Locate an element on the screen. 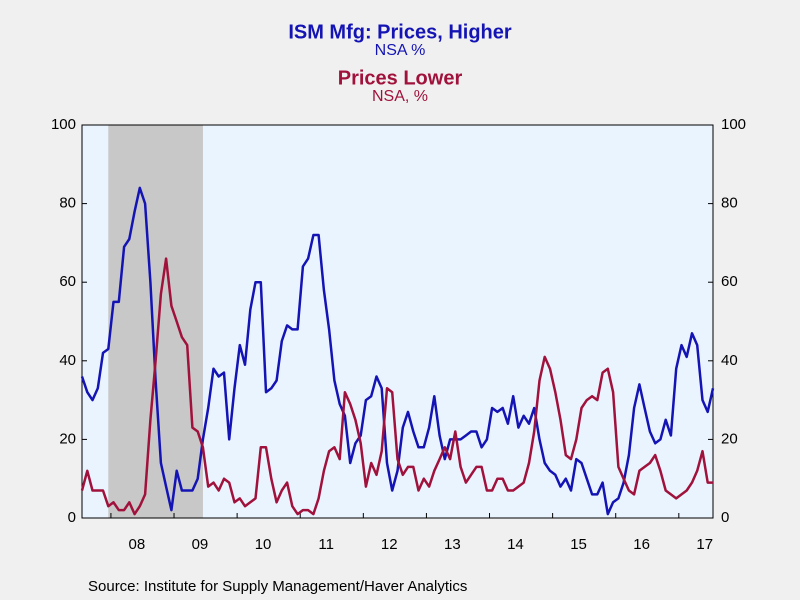 Image resolution: width=800 pixels, height=600 pixels. recession-shade is located at coordinates (155, 321).